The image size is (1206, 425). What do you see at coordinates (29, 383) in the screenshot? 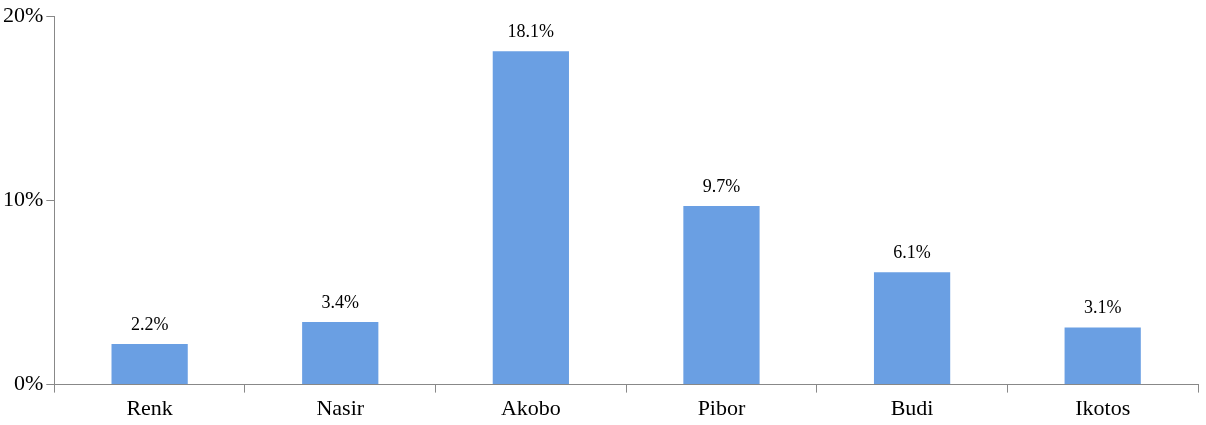
I see `y-tick-label: 0%` at bounding box center [29, 383].